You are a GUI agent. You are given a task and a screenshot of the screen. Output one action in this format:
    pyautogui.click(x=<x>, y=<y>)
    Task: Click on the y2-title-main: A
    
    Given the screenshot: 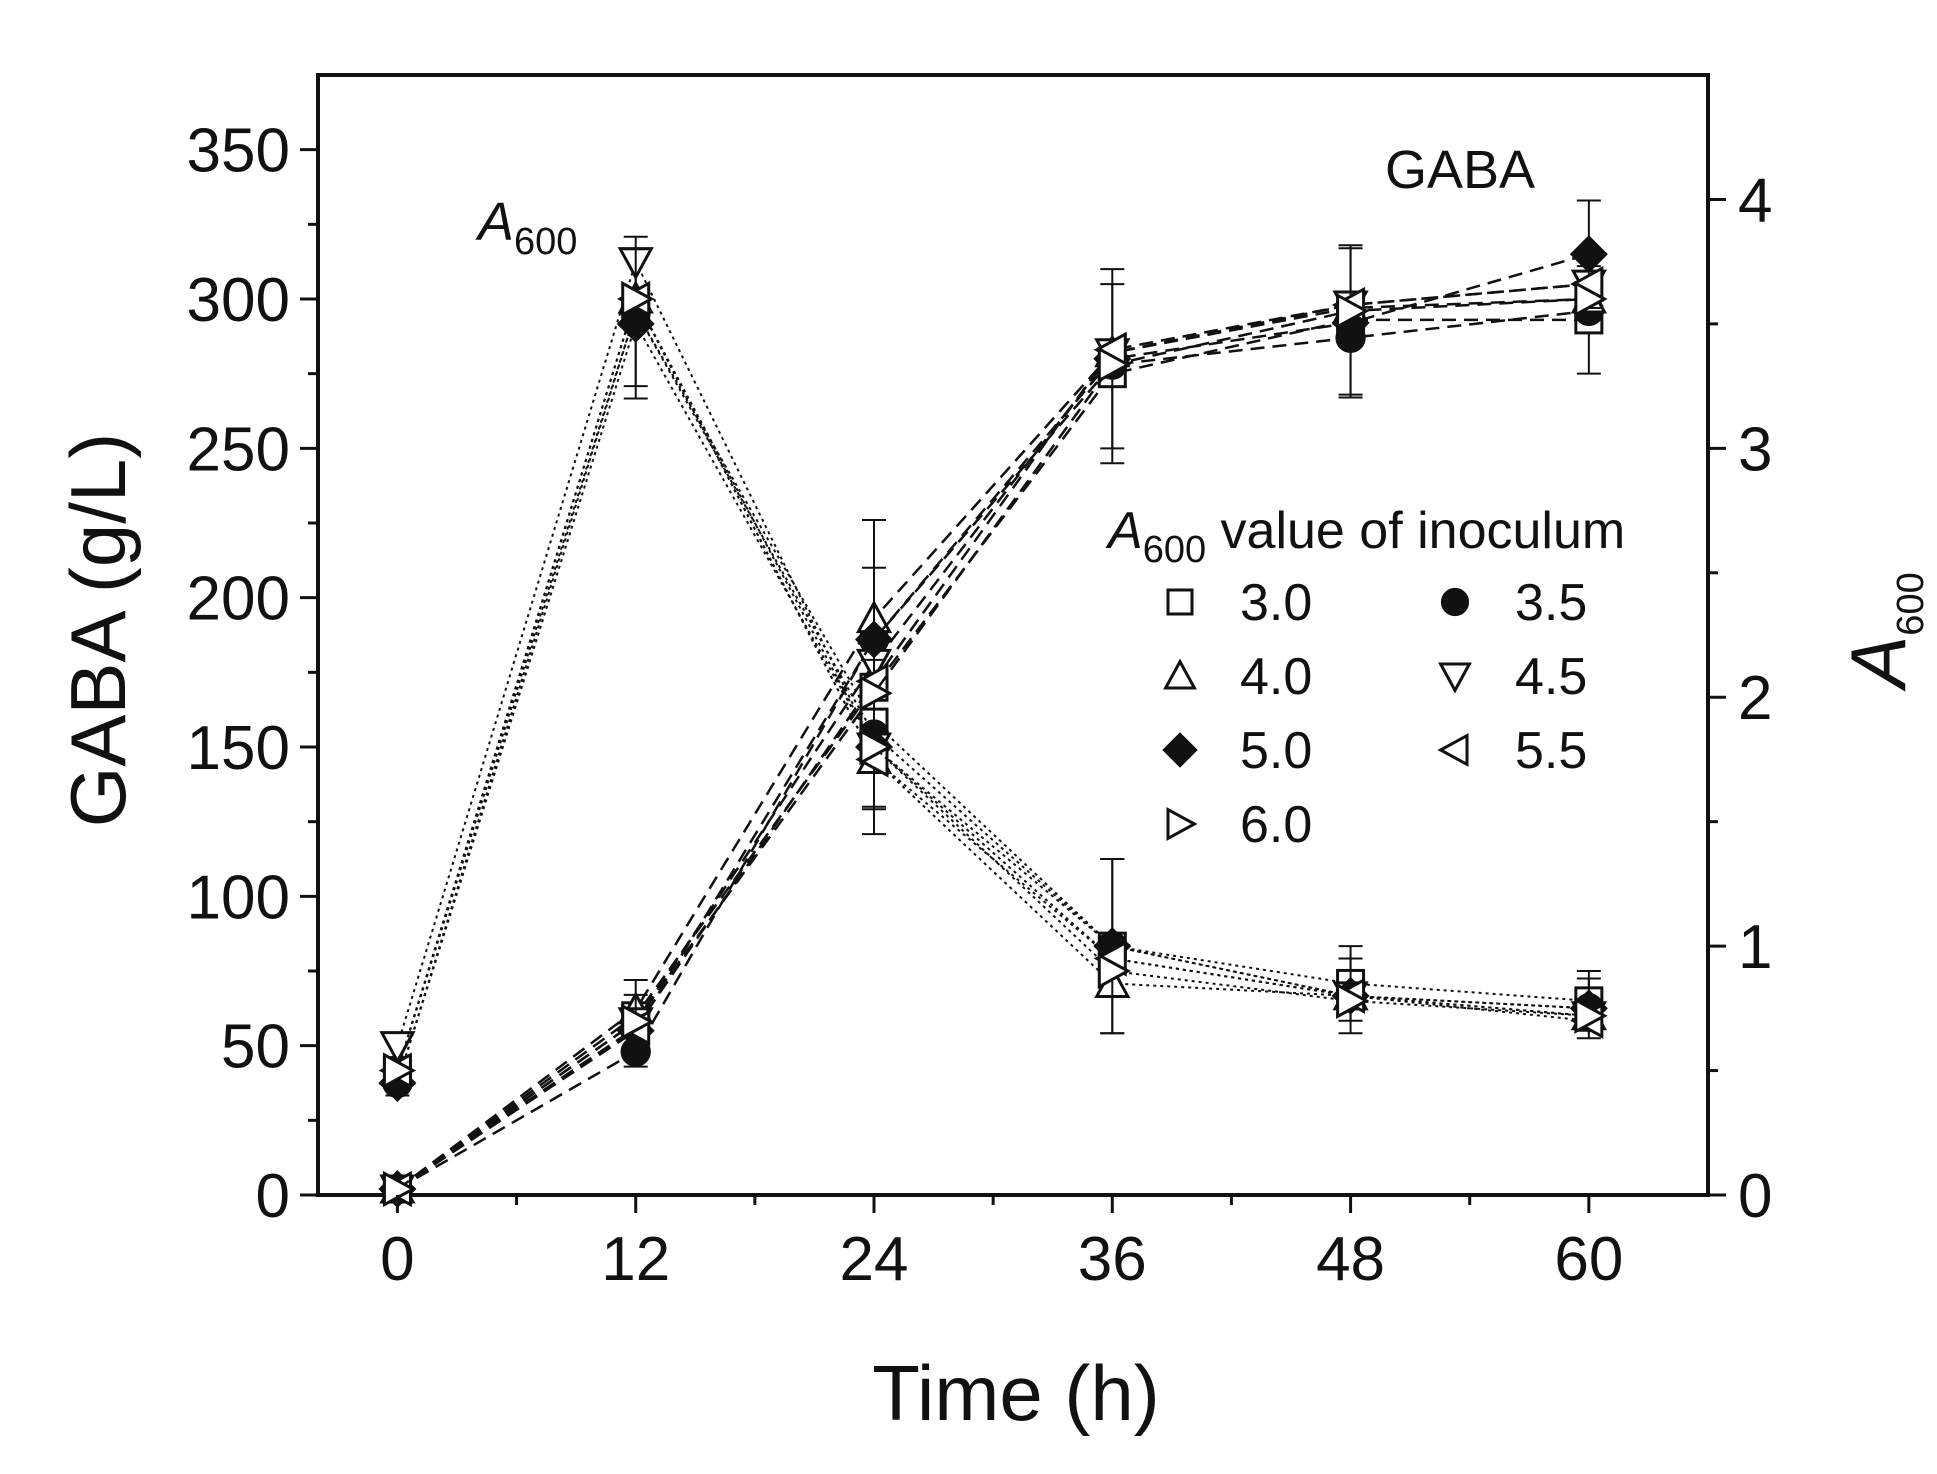 What is the action you would take?
    pyautogui.click(x=1878, y=664)
    